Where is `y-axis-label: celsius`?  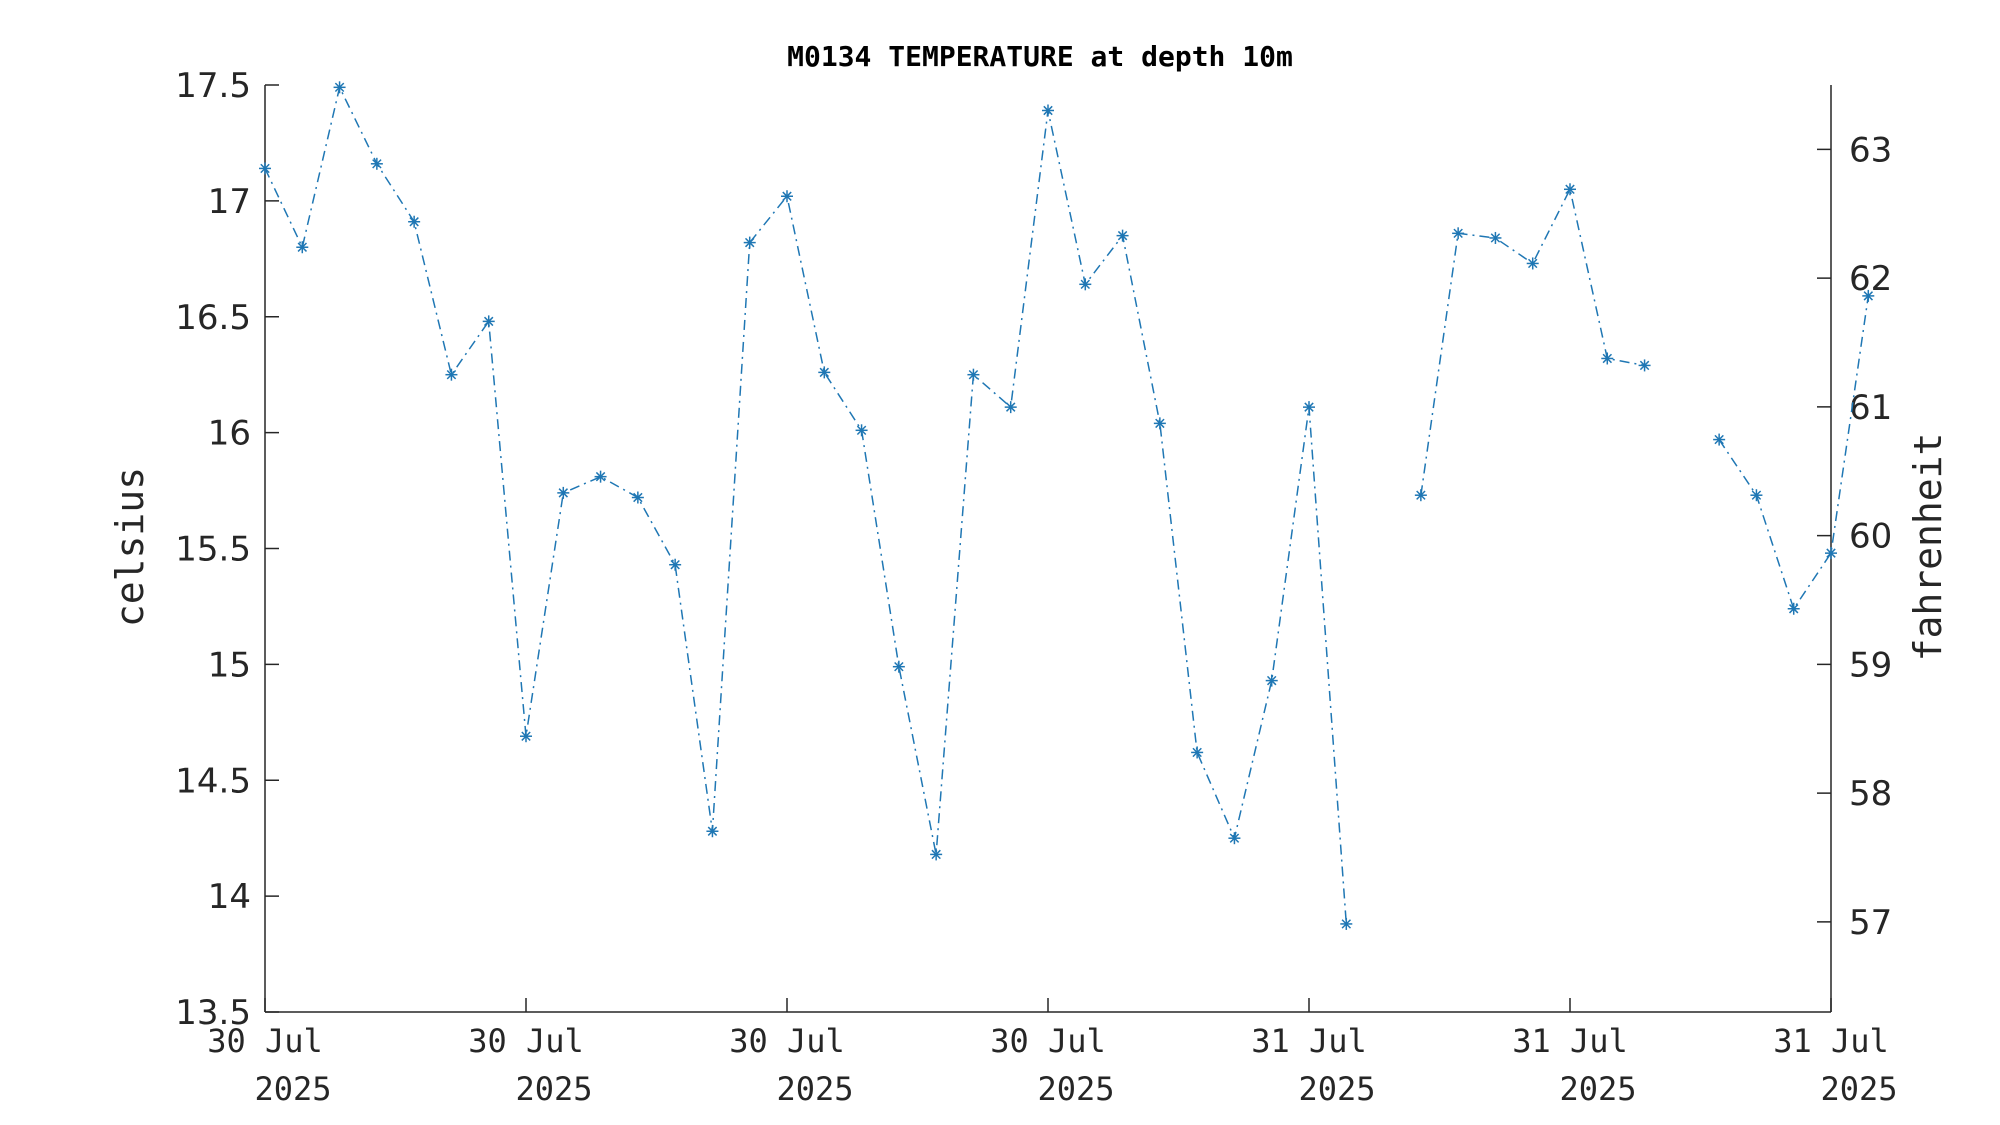
y-axis-label: celsius is located at coordinates (130, 547).